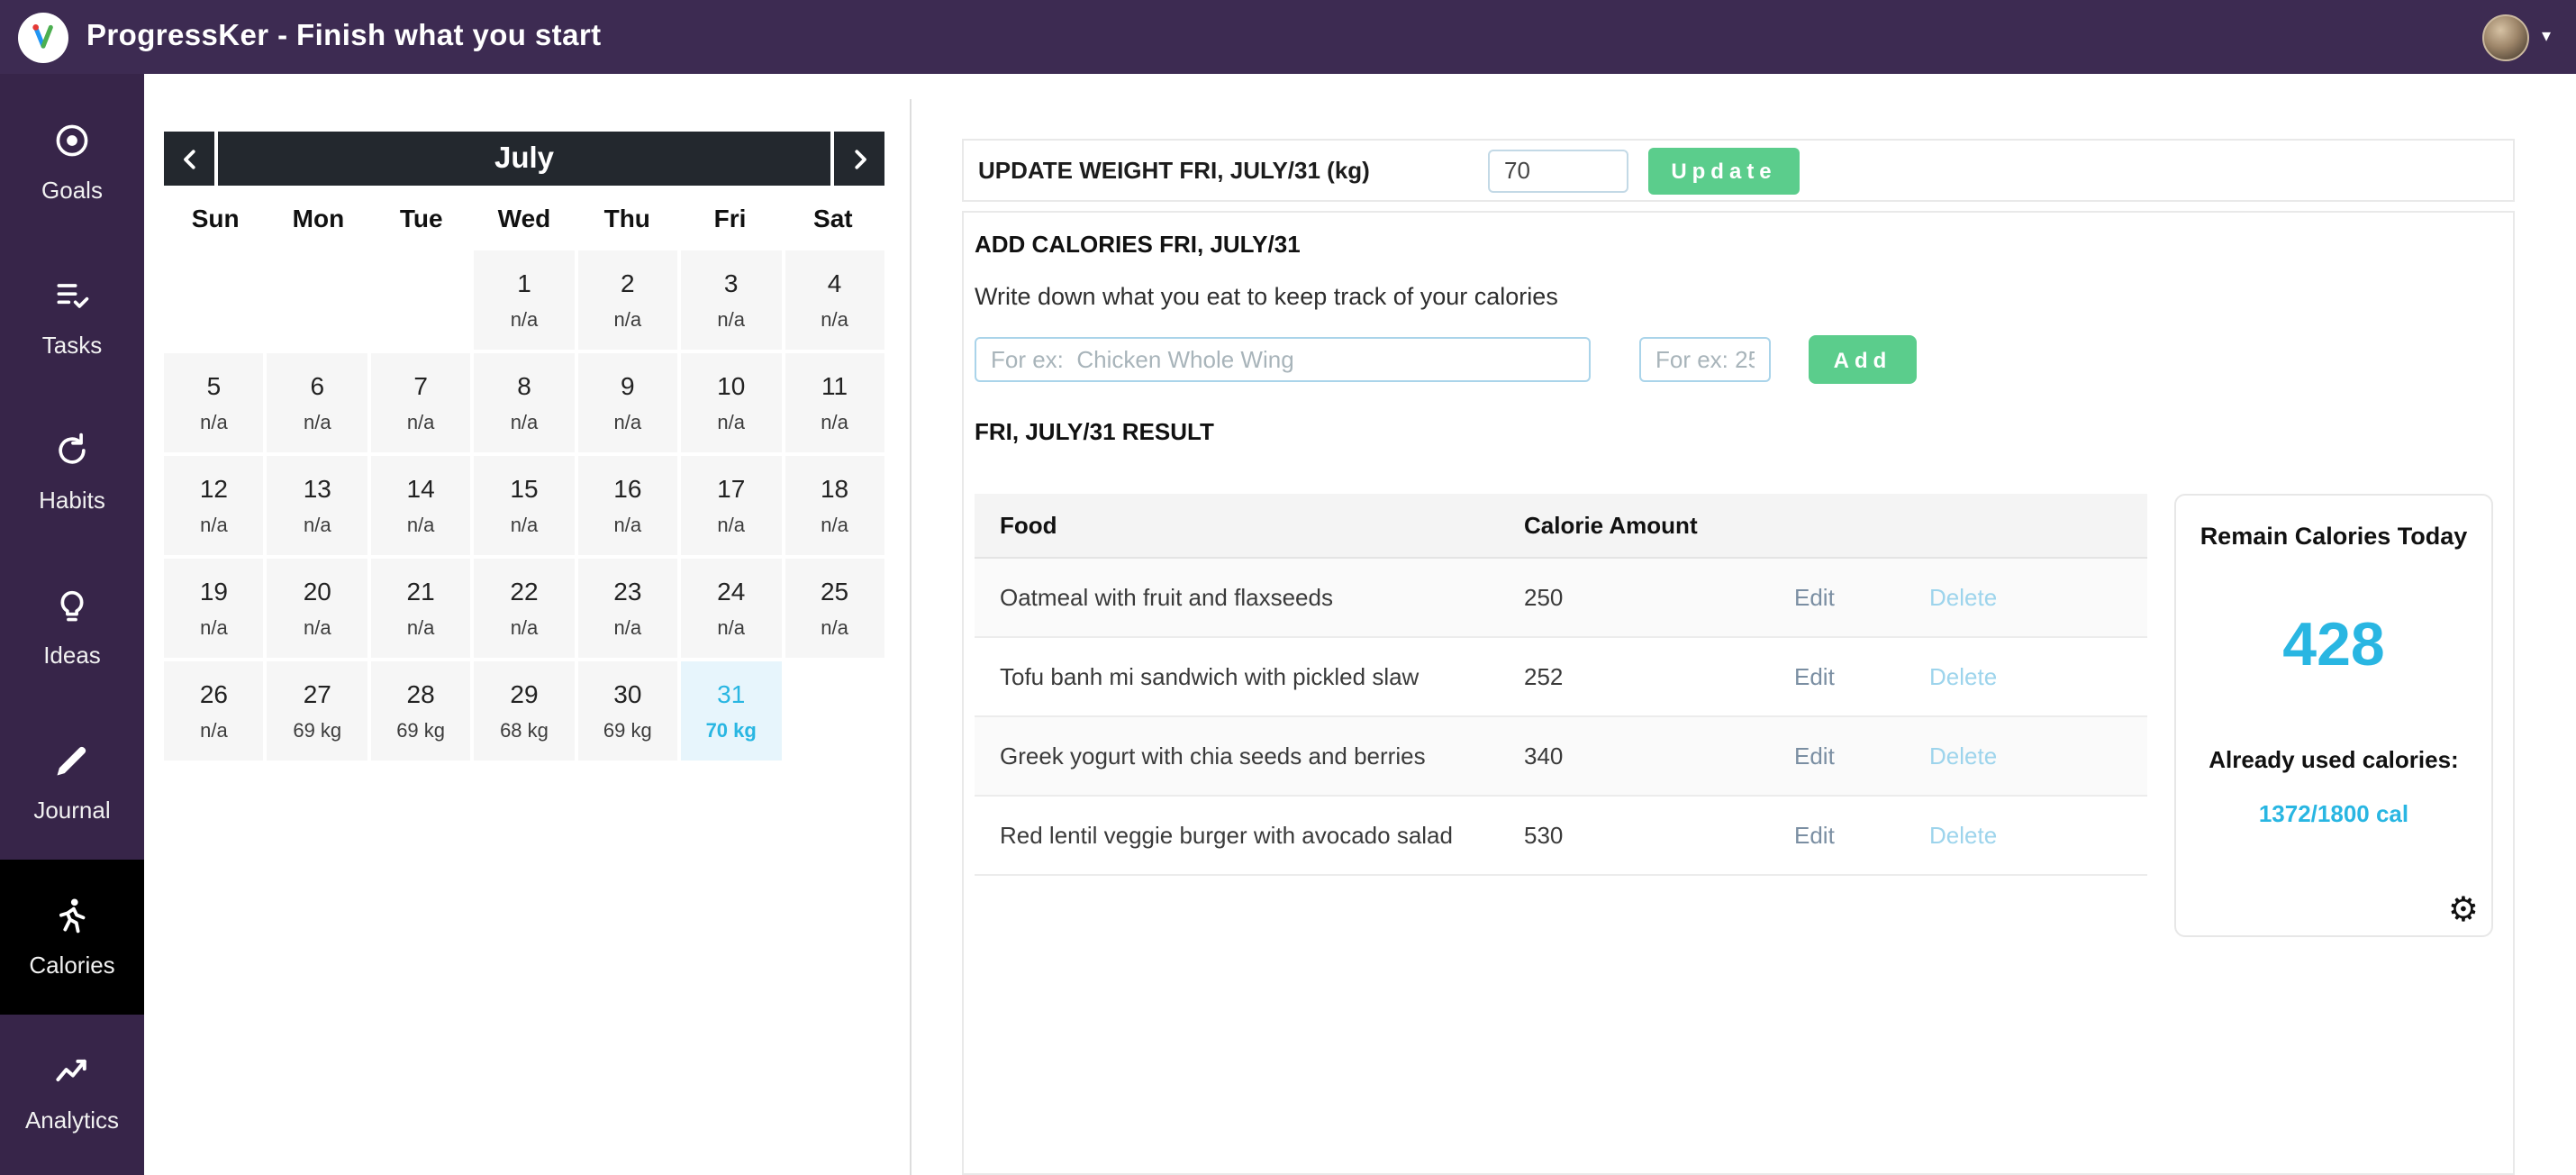 The width and height of the screenshot is (2576, 1175). I want to click on calendar-empty-cell, so click(421, 300).